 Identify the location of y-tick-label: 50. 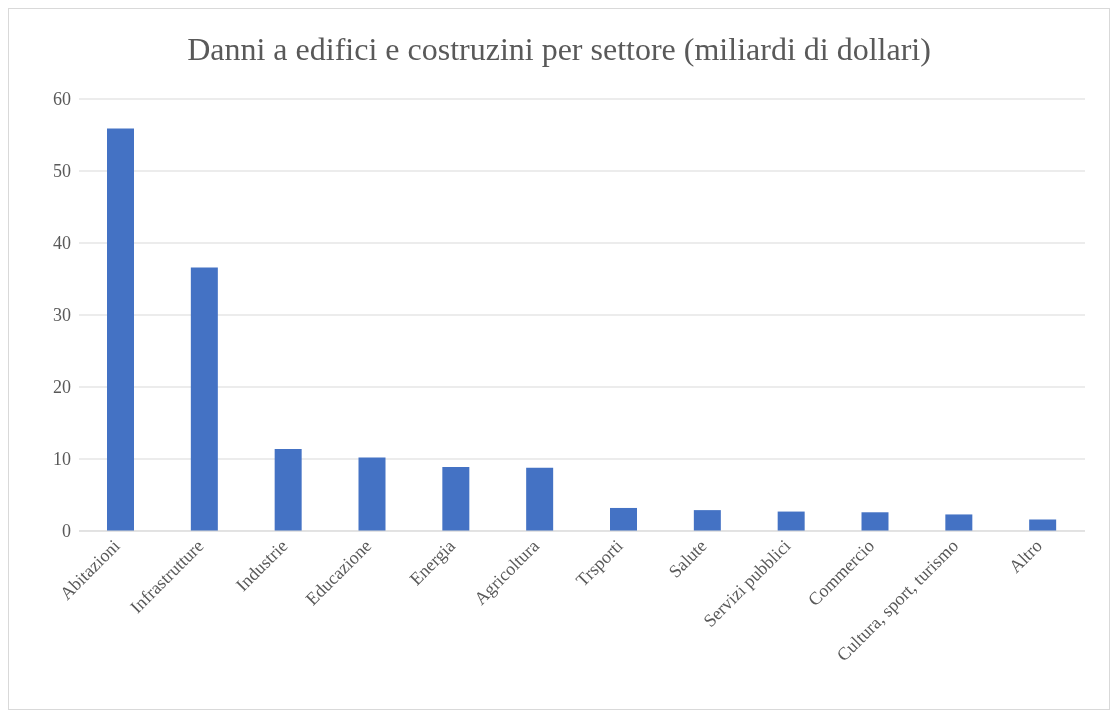
(62, 171).